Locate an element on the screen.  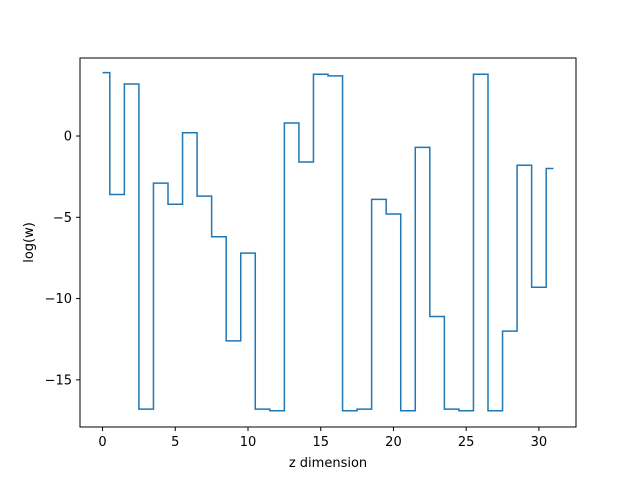
x-tick-label: 25 is located at coordinates (466, 442).